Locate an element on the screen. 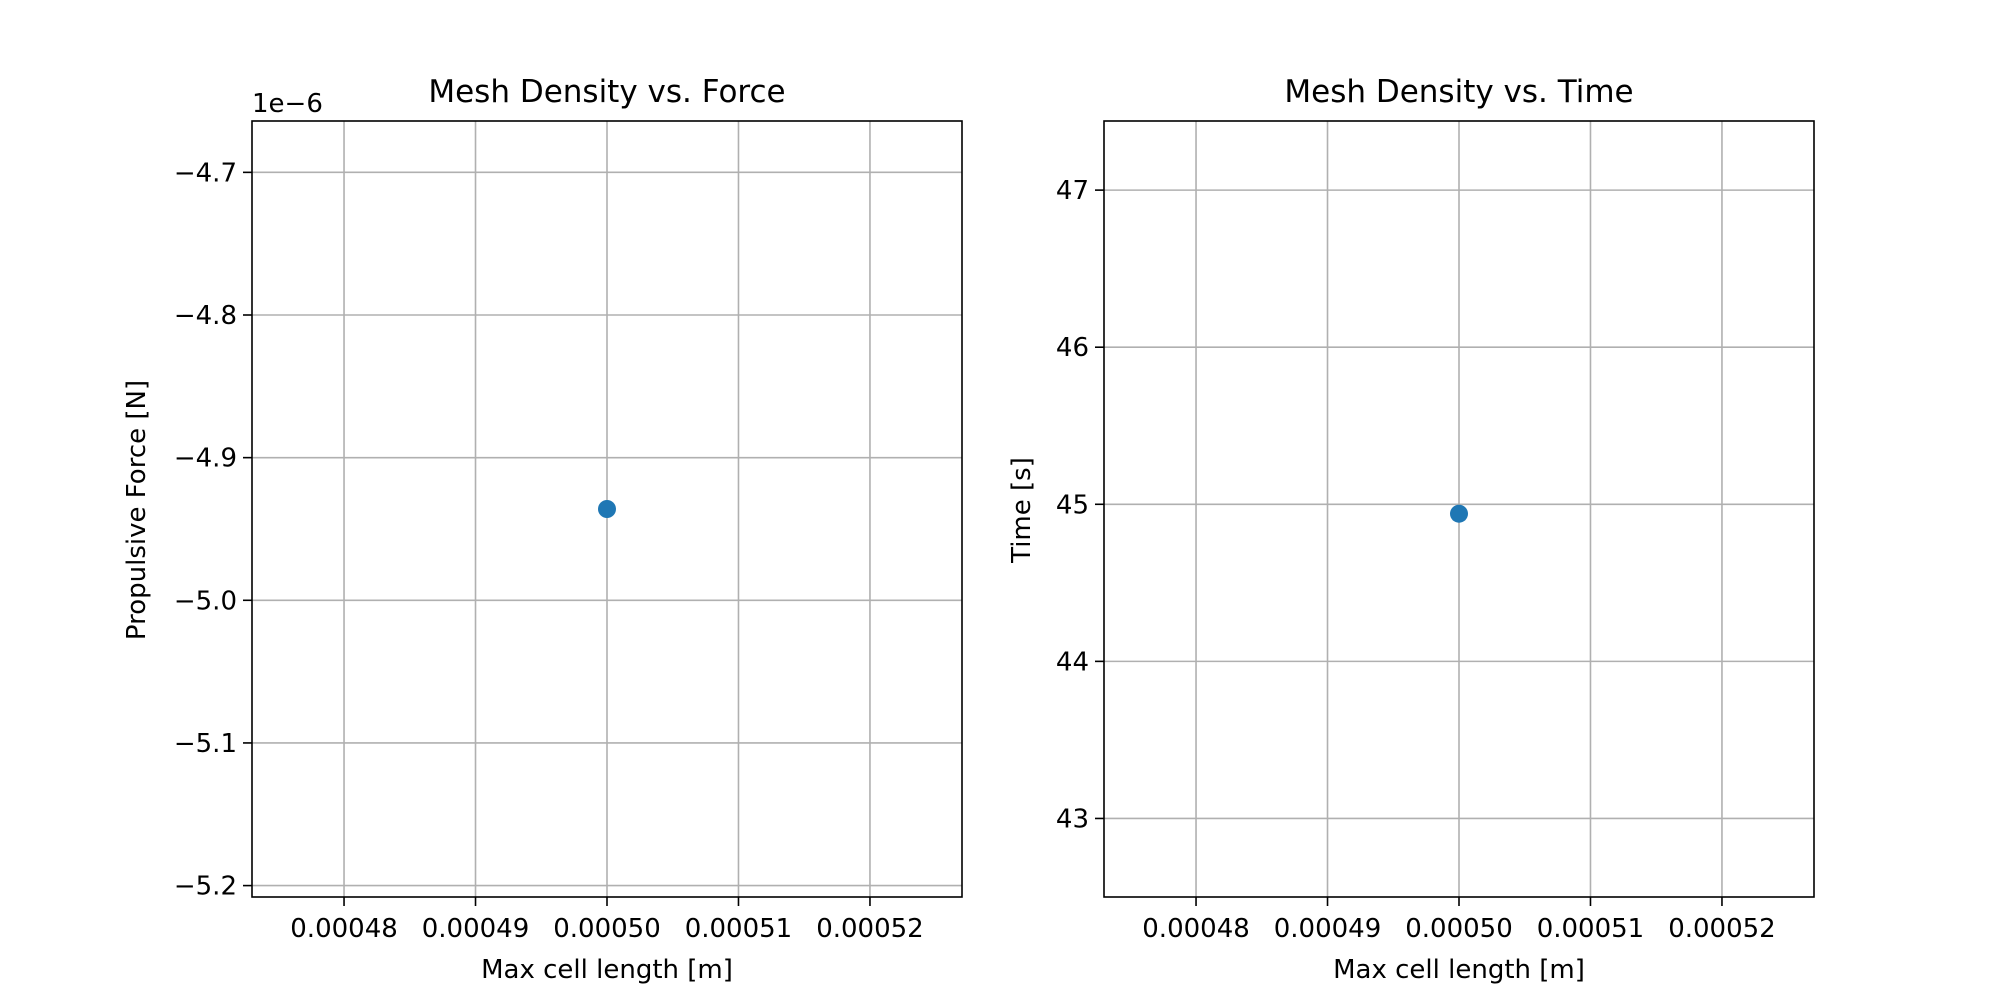  y-tick-label: 45 is located at coordinates (1072, 505).